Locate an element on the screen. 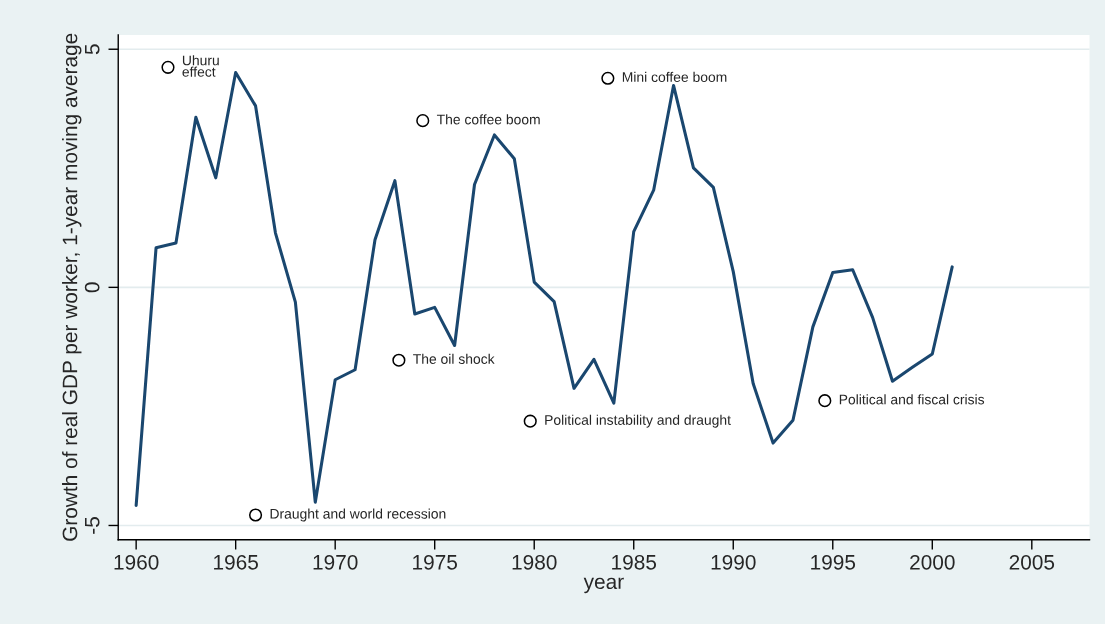 This screenshot has width=1105, height=624. x-tick-label: 1990 is located at coordinates (733, 562).